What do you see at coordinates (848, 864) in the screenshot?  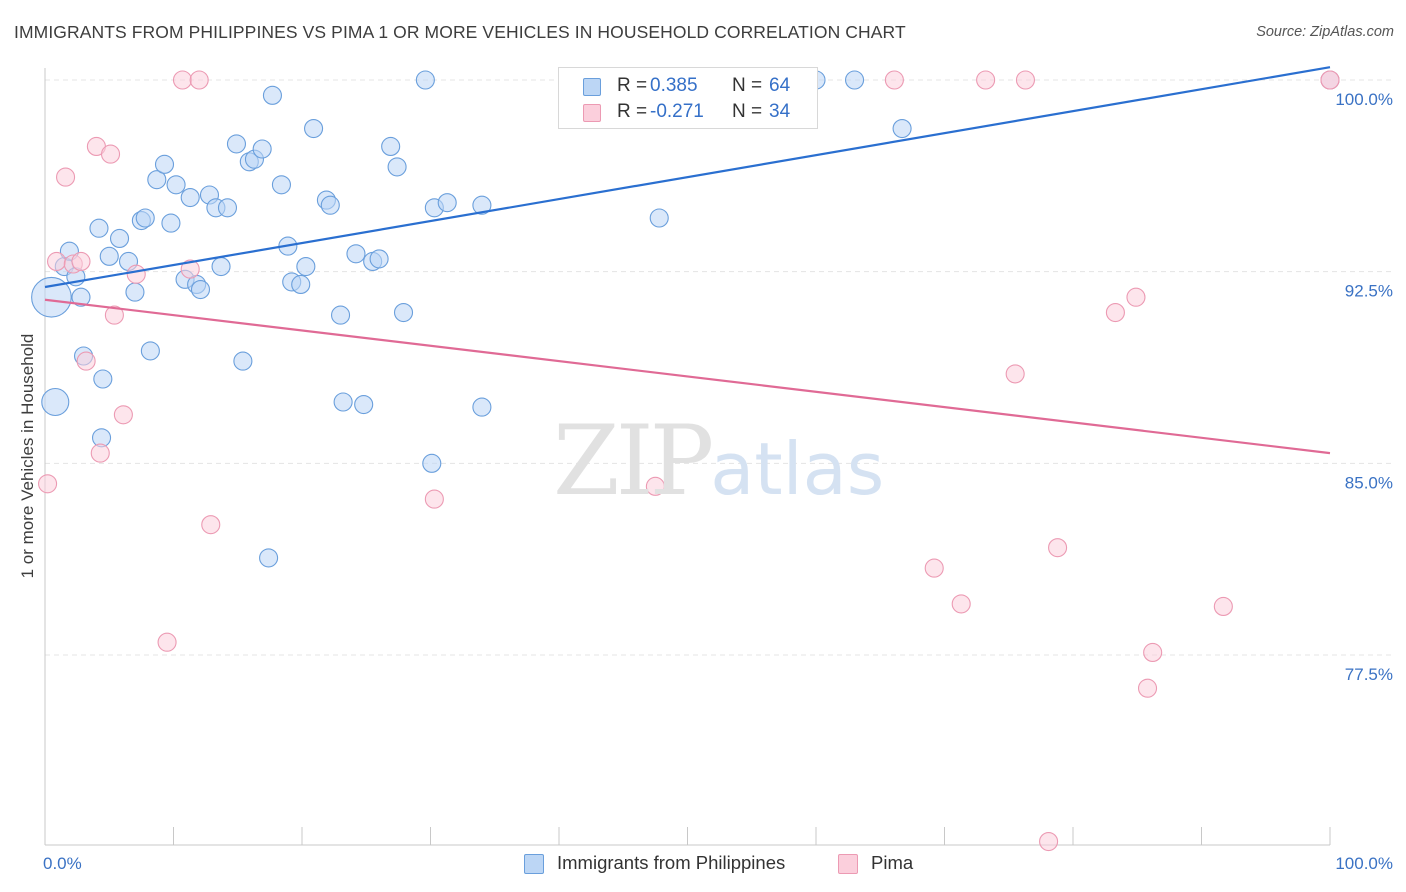 I see `legend-swatch-pima` at bounding box center [848, 864].